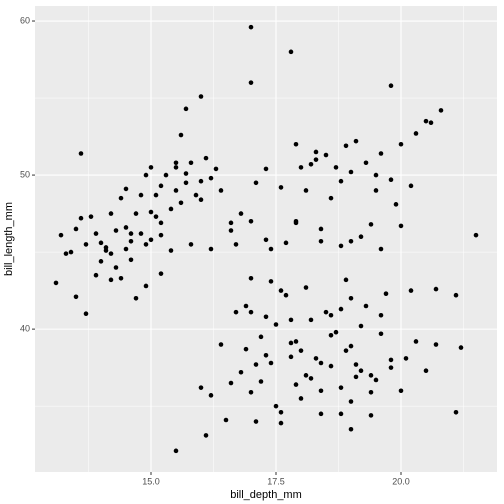  I want to click on y-tick-label: 60, so click(25, 20).